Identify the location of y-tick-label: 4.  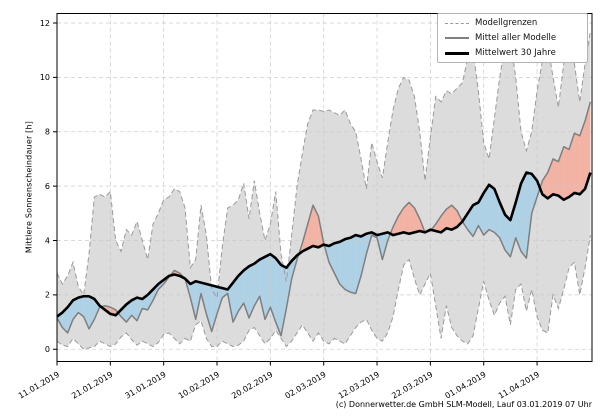
(47, 240).